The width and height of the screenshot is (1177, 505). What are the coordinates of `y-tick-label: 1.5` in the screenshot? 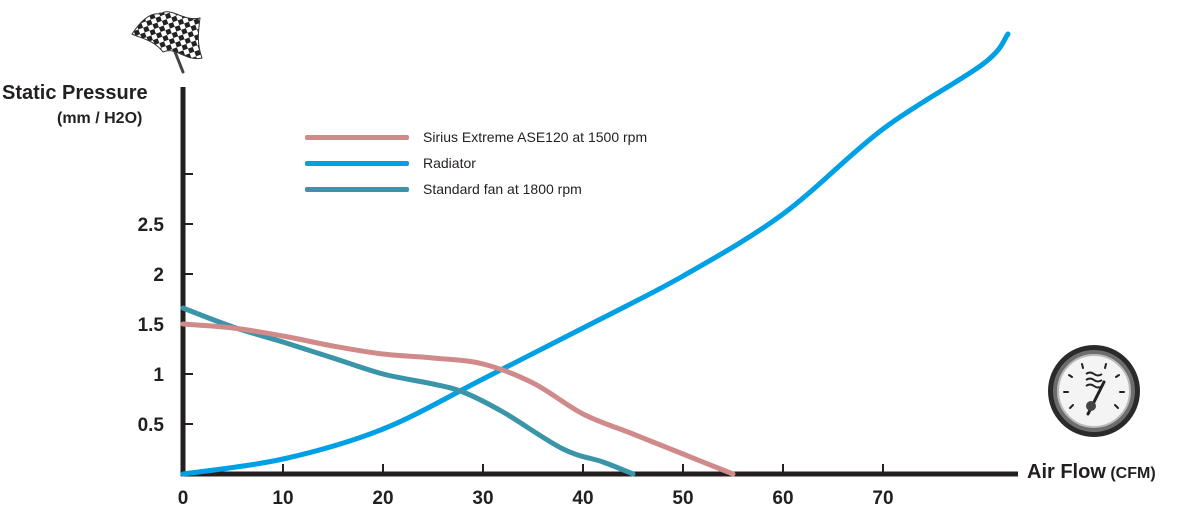 It's located at (151, 325).